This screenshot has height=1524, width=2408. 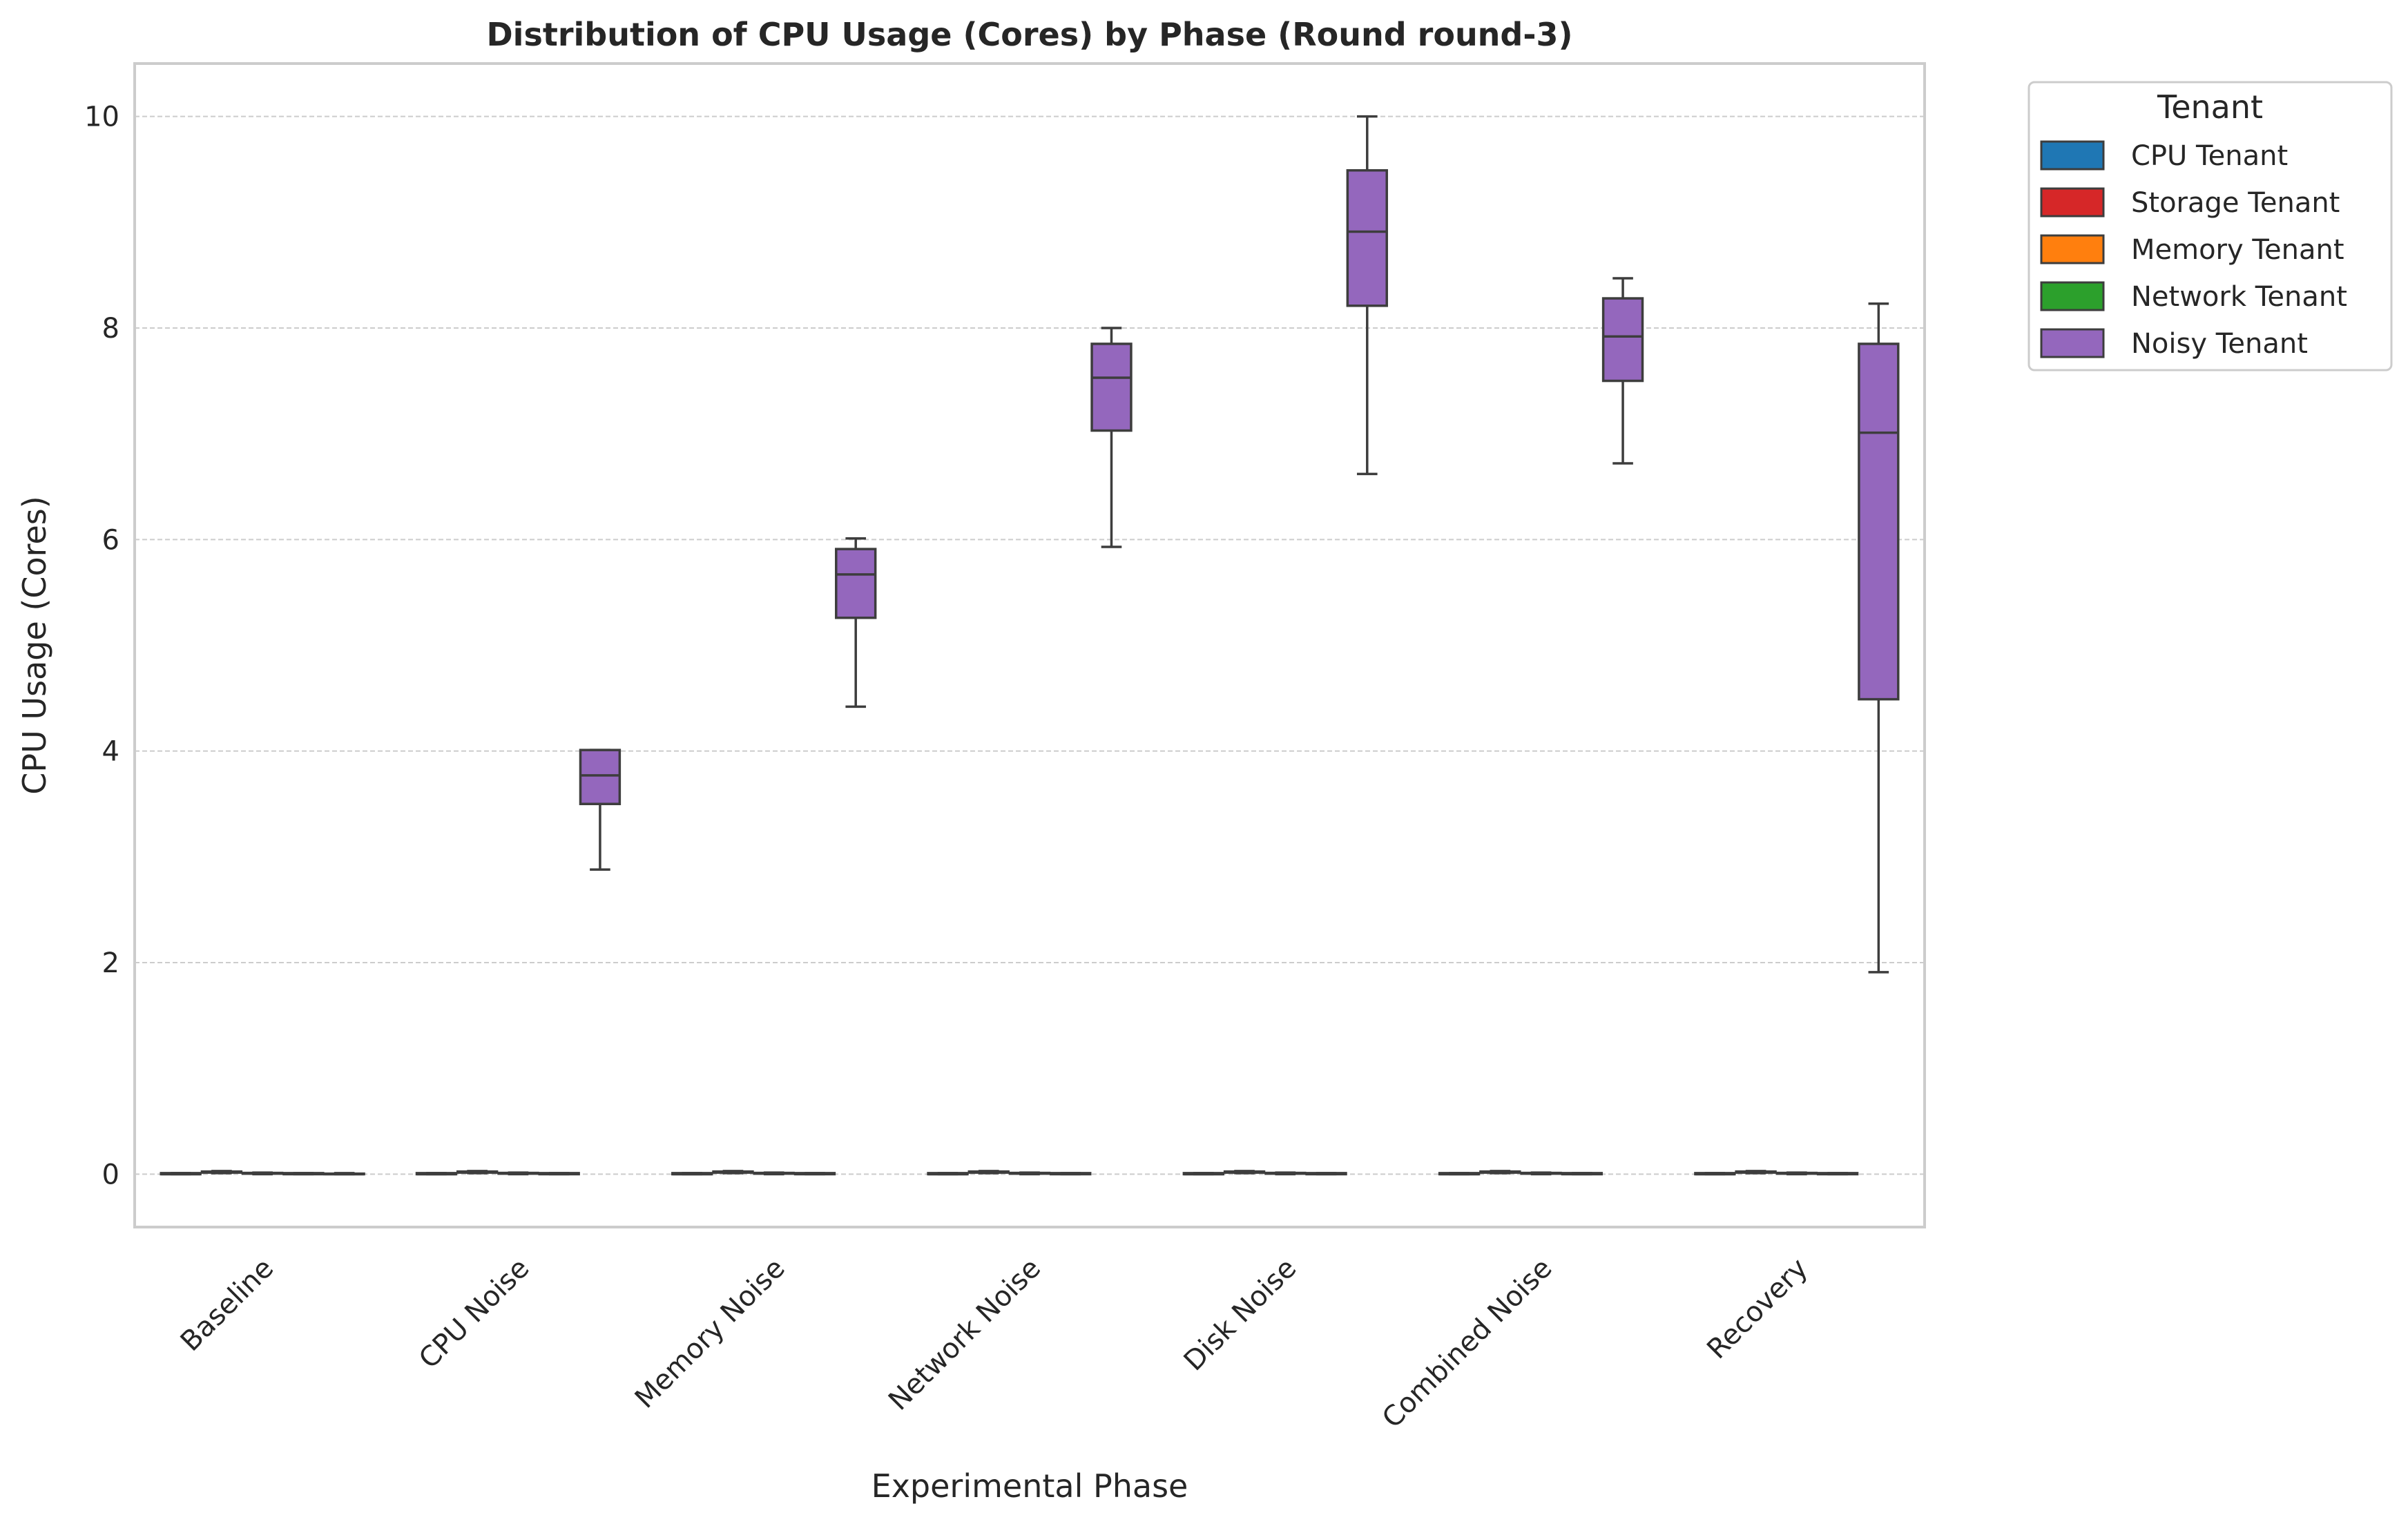 What do you see at coordinates (710, 1334) in the screenshot?
I see `x-tick-label: Memory Noise` at bounding box center [710, 1334].